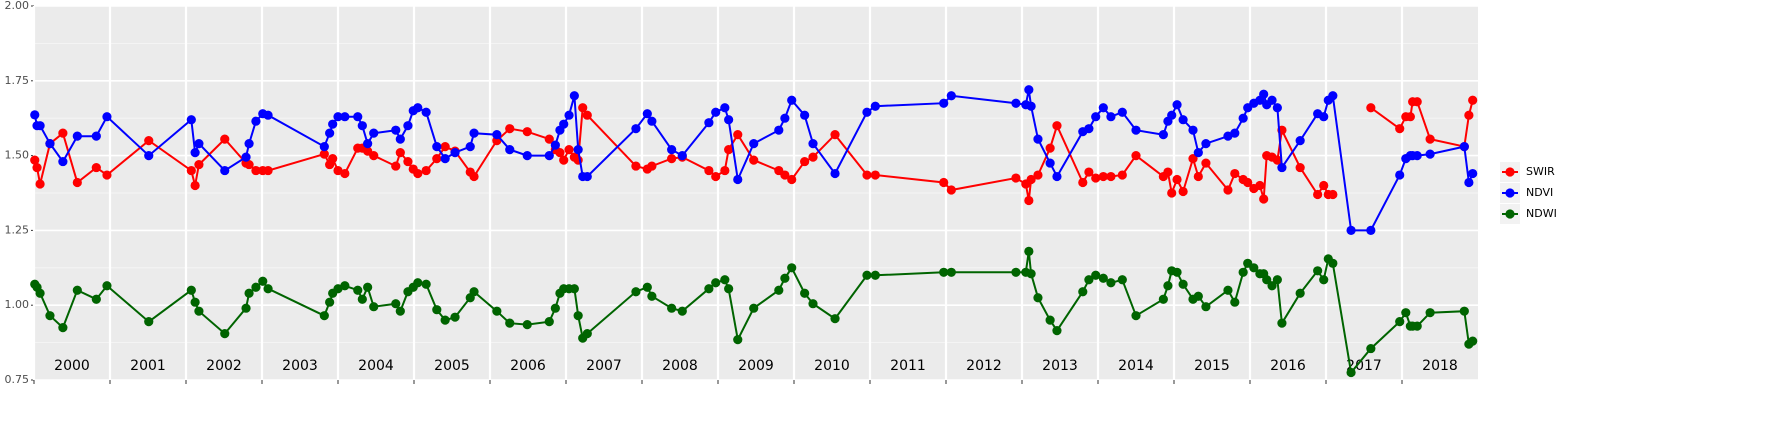 The width and height of the screenshot is (1773, 442). I want to click on x-tick-label: 2016, so click(1288, 366).